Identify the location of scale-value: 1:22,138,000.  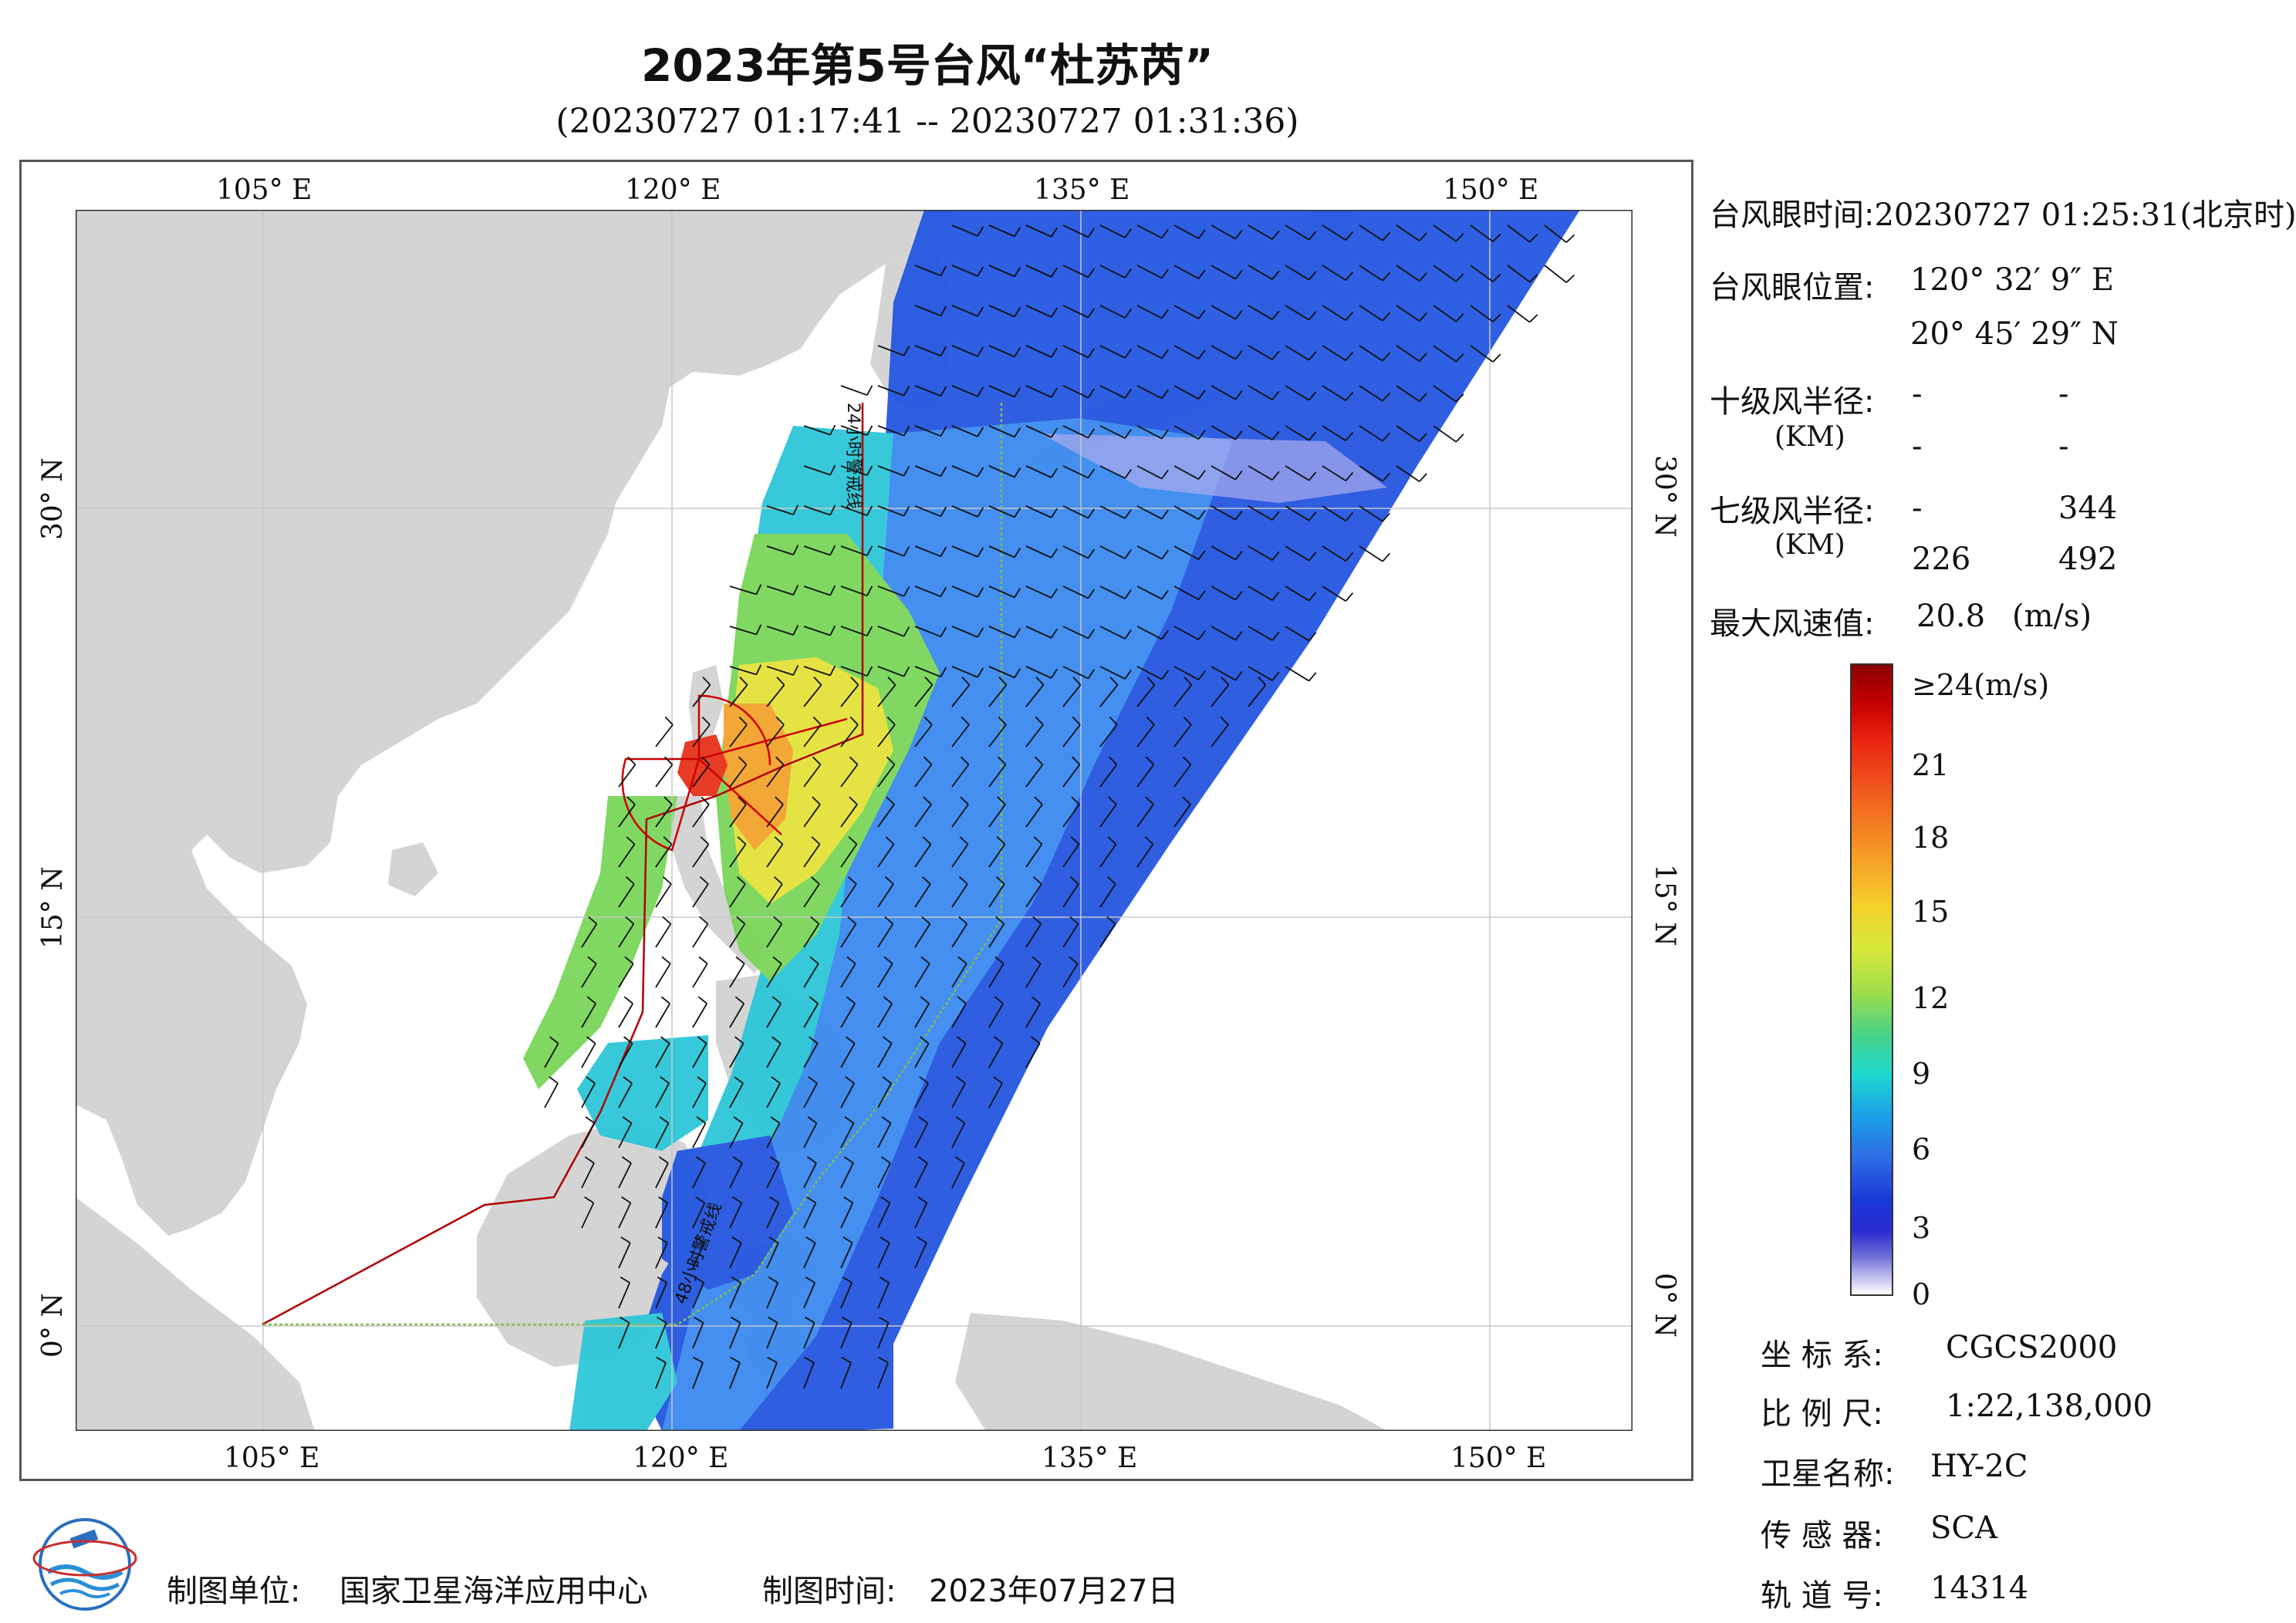
(2049, 1406).